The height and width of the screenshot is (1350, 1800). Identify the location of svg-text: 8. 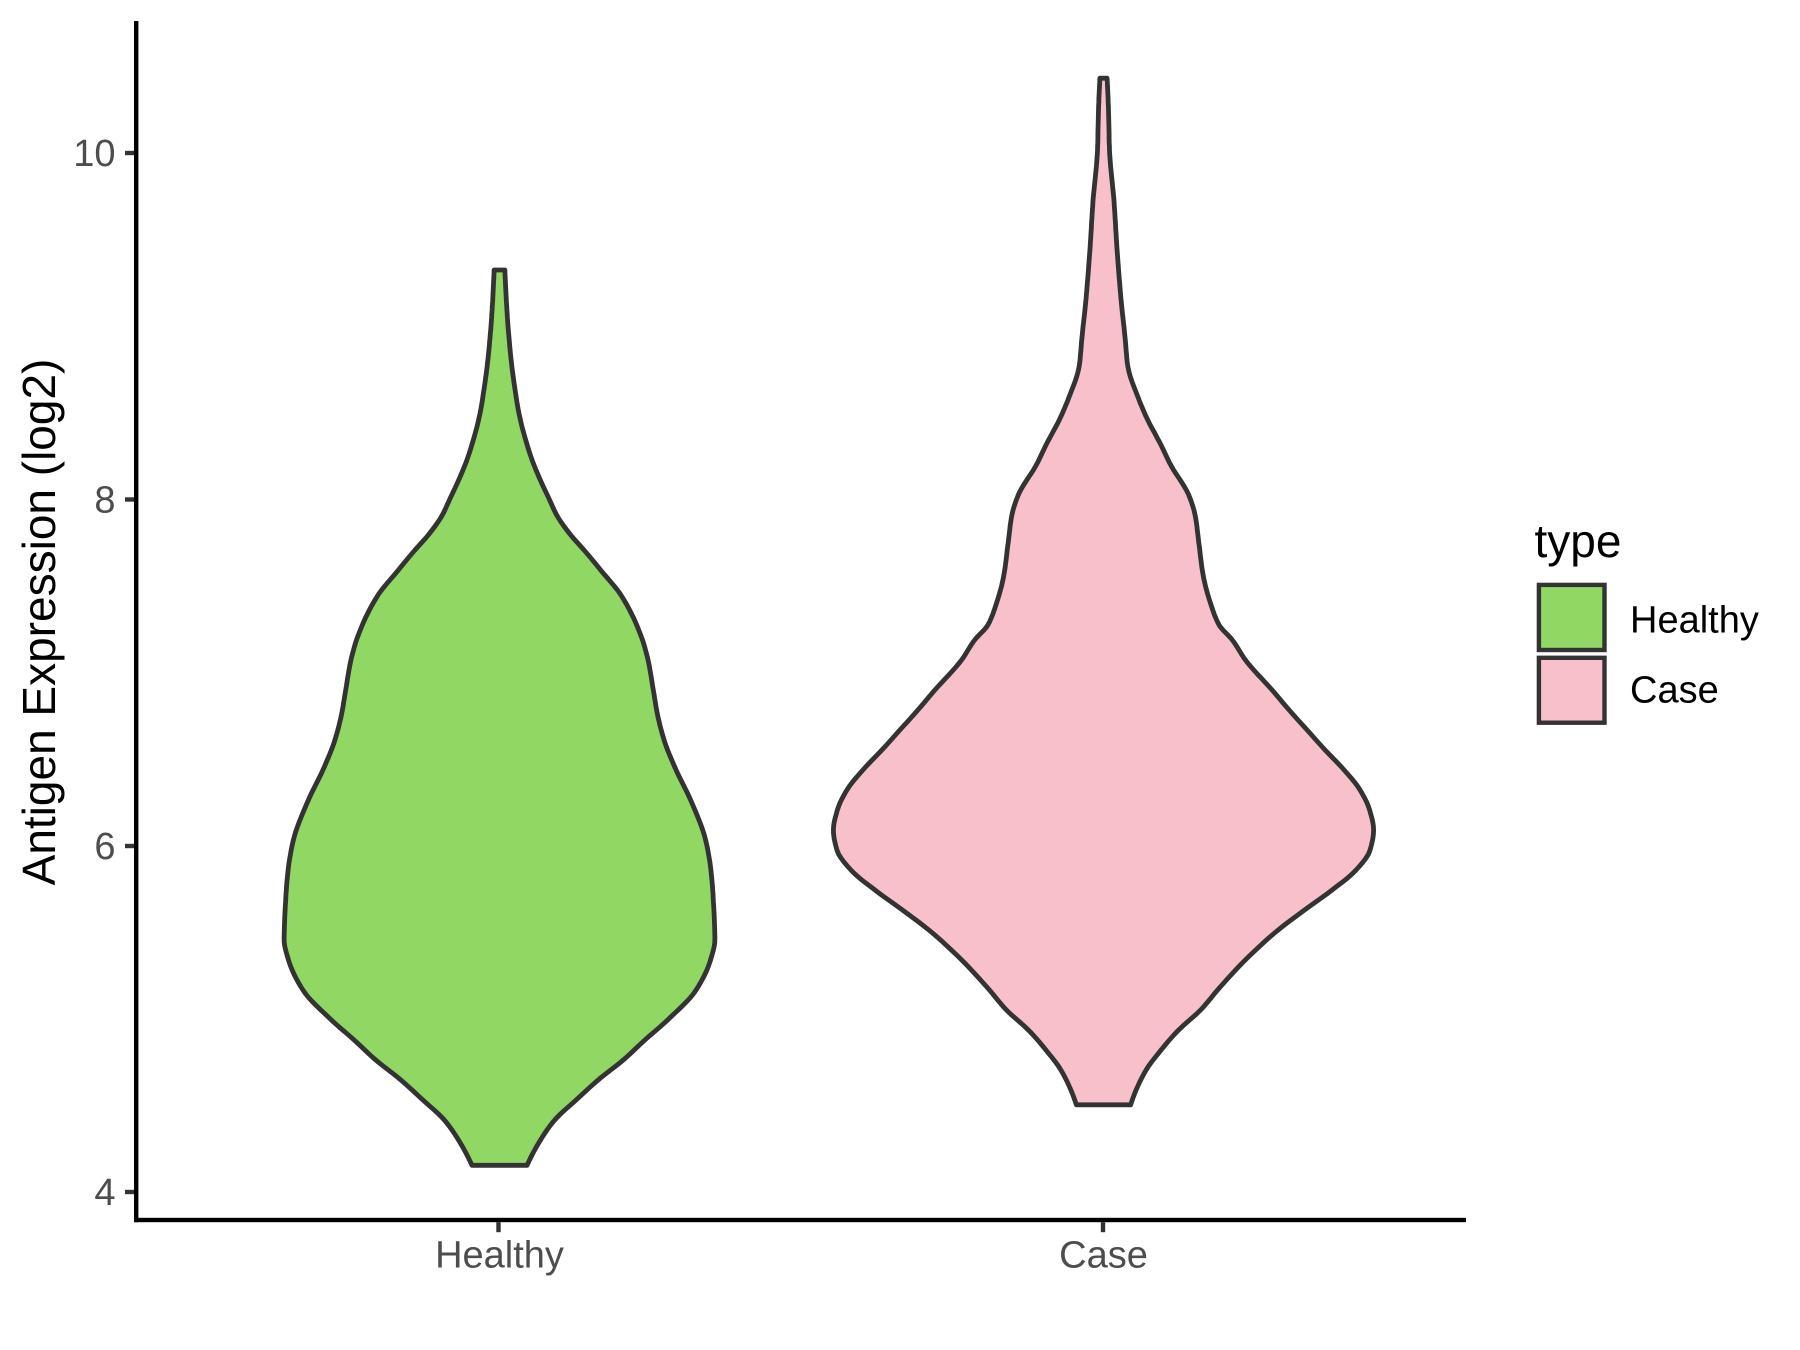
(104, 501).